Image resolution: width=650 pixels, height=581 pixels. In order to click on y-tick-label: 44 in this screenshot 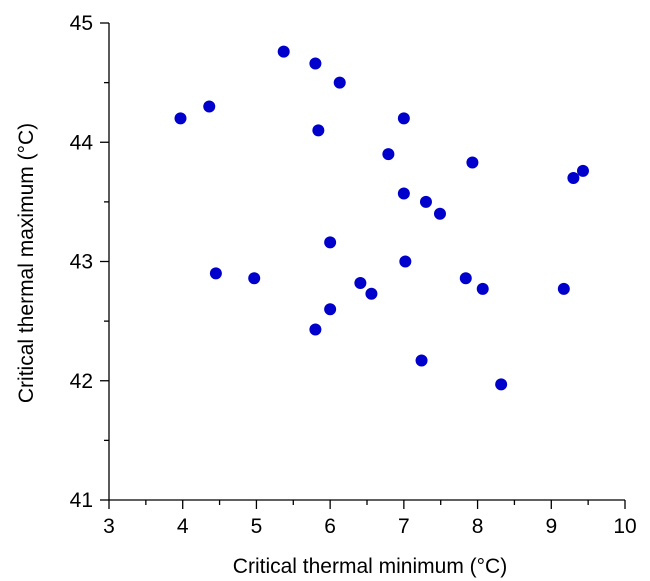, I will do `click(82, 142)`.